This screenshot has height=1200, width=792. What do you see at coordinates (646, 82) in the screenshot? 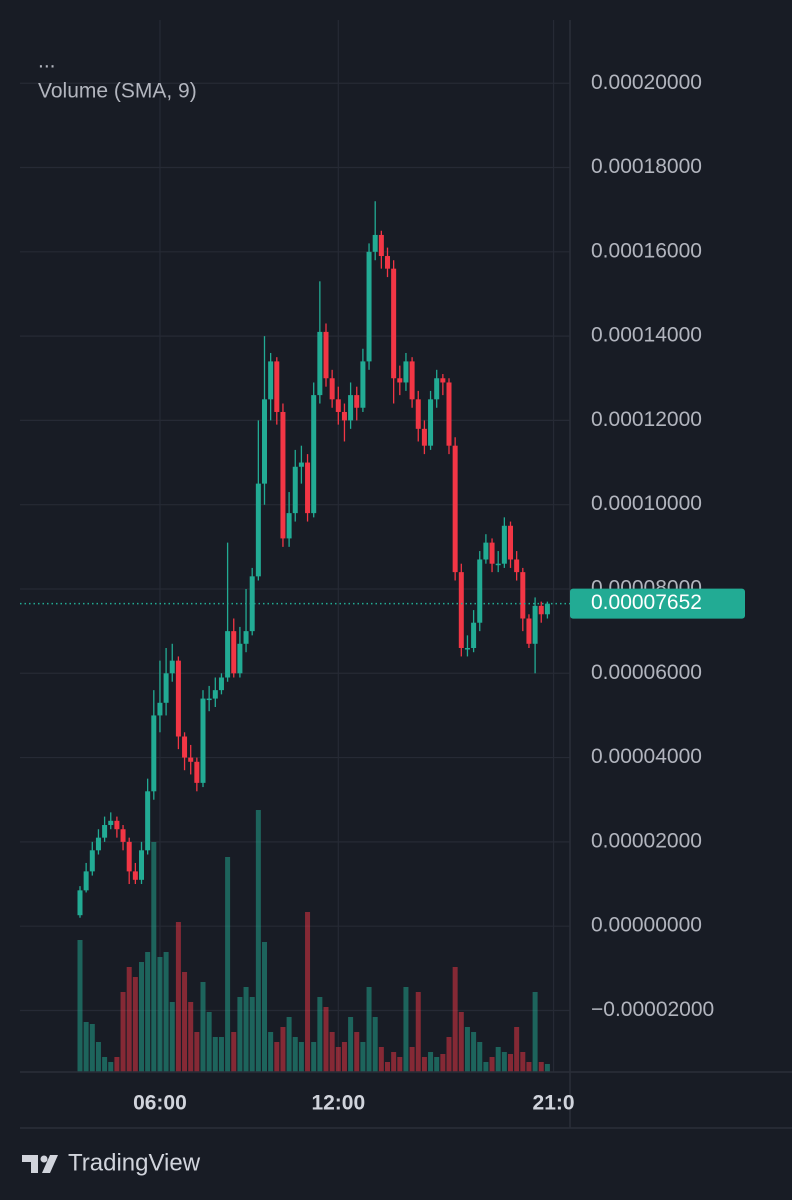
I see `y-tick-label: 0.00020000` at bounding box center [646, 82].